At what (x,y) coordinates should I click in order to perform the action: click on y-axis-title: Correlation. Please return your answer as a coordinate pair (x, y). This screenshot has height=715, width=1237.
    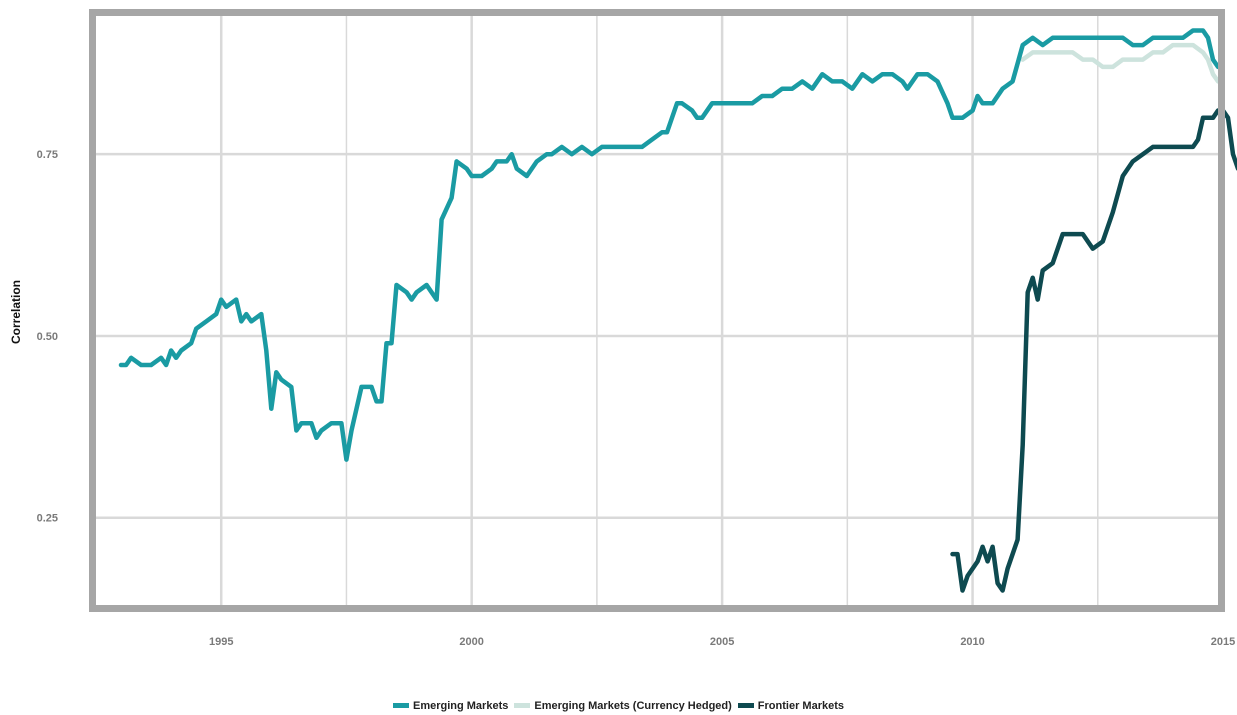
    Looking at the image, I should click on (16, 312).